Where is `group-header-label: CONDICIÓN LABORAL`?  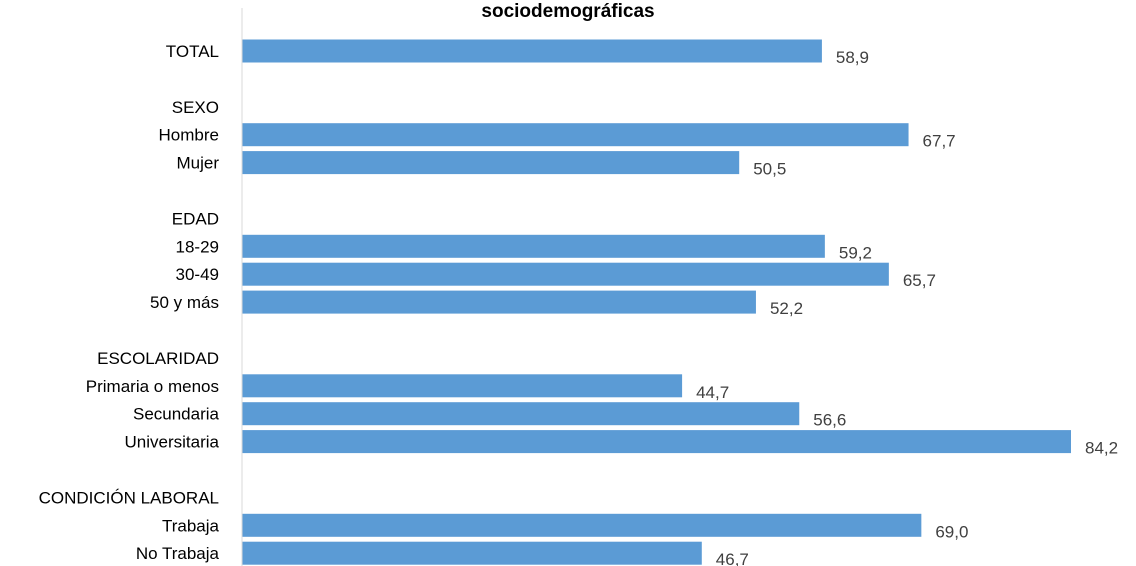 group-header-label: CONDICIÓN LABORAL is located at coordinates (129, 497).